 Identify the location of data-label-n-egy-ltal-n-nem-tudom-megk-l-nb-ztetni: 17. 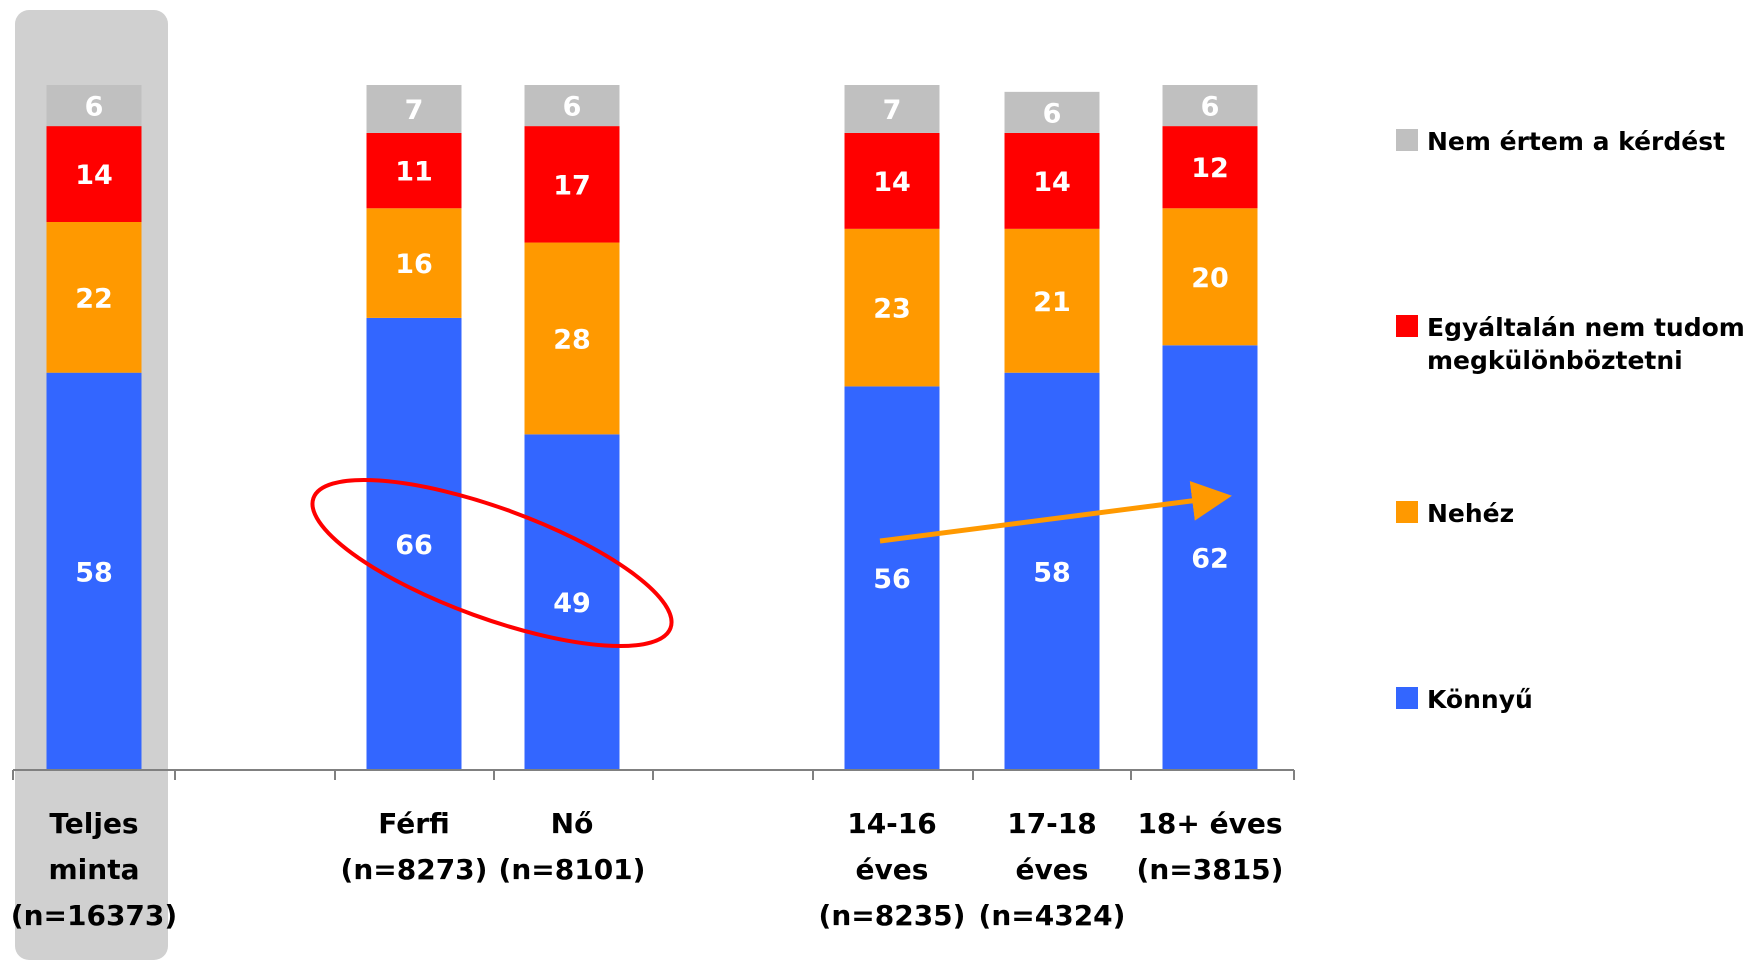
(572, 185).